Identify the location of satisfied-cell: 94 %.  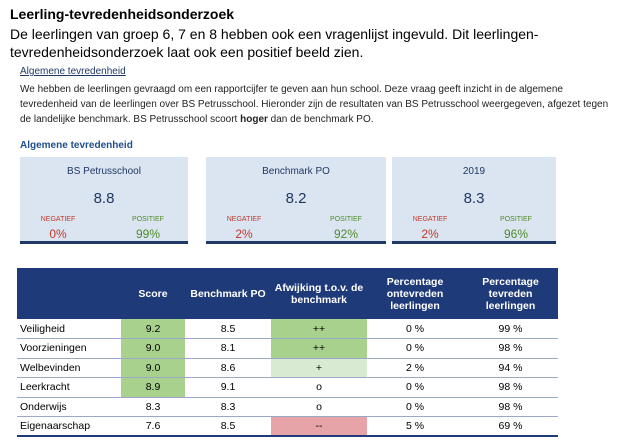
(510, 368).